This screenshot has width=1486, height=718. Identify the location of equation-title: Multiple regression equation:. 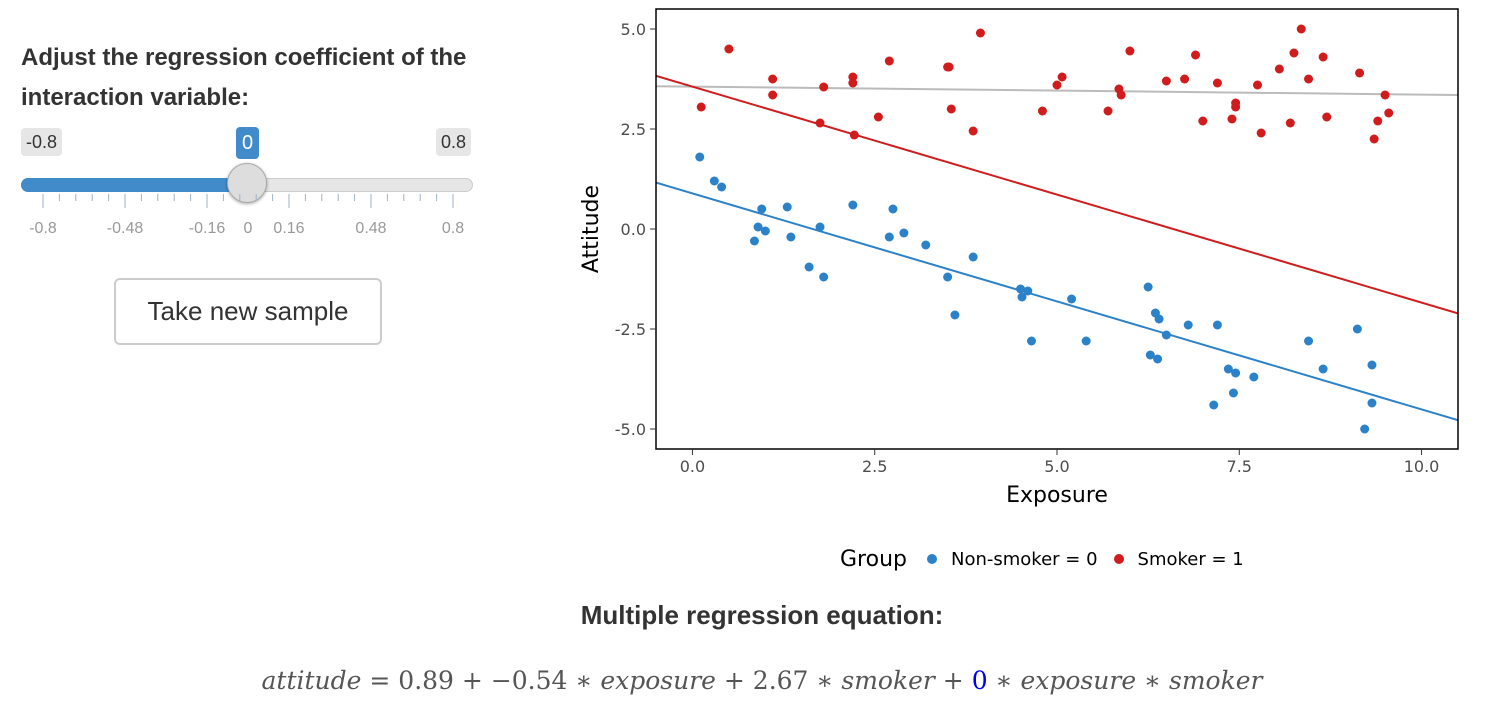
(762, 615).